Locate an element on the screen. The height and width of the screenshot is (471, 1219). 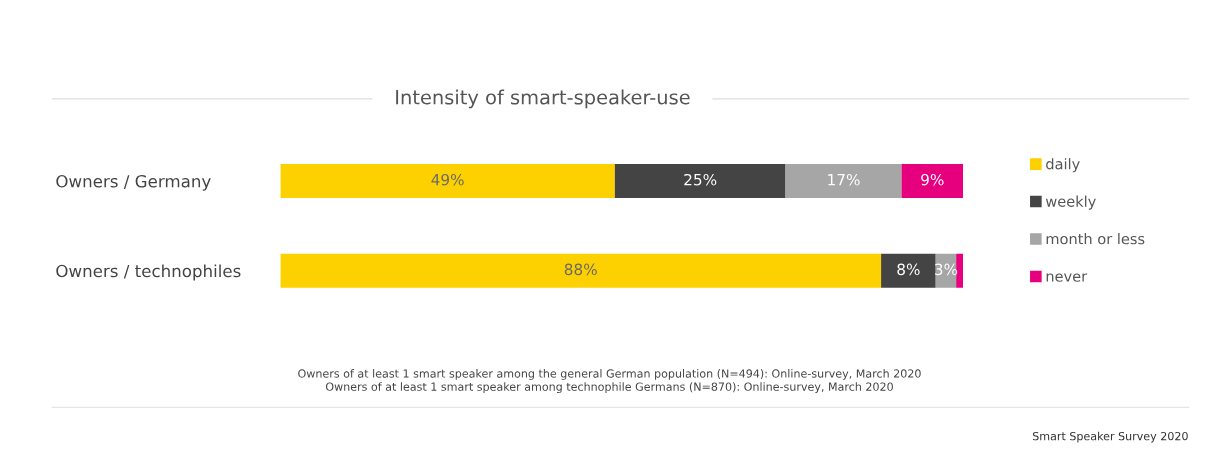
data-label: 49% is located at coordinates (447, 179).